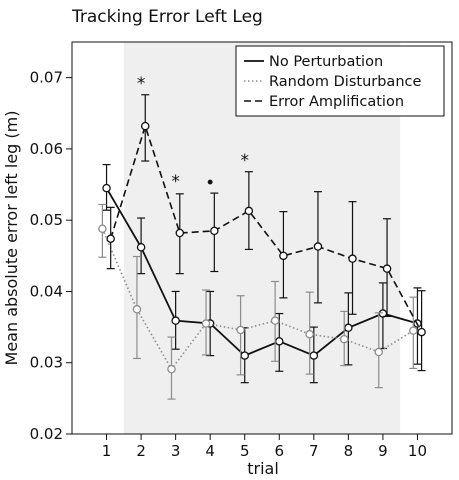 Image resolution: width=459 pixels, height=480 pixels. What do you see at coordinates (383, 451) in the screenshot?
I see `x-tick-label: 9` at bounding box center [383, 451].